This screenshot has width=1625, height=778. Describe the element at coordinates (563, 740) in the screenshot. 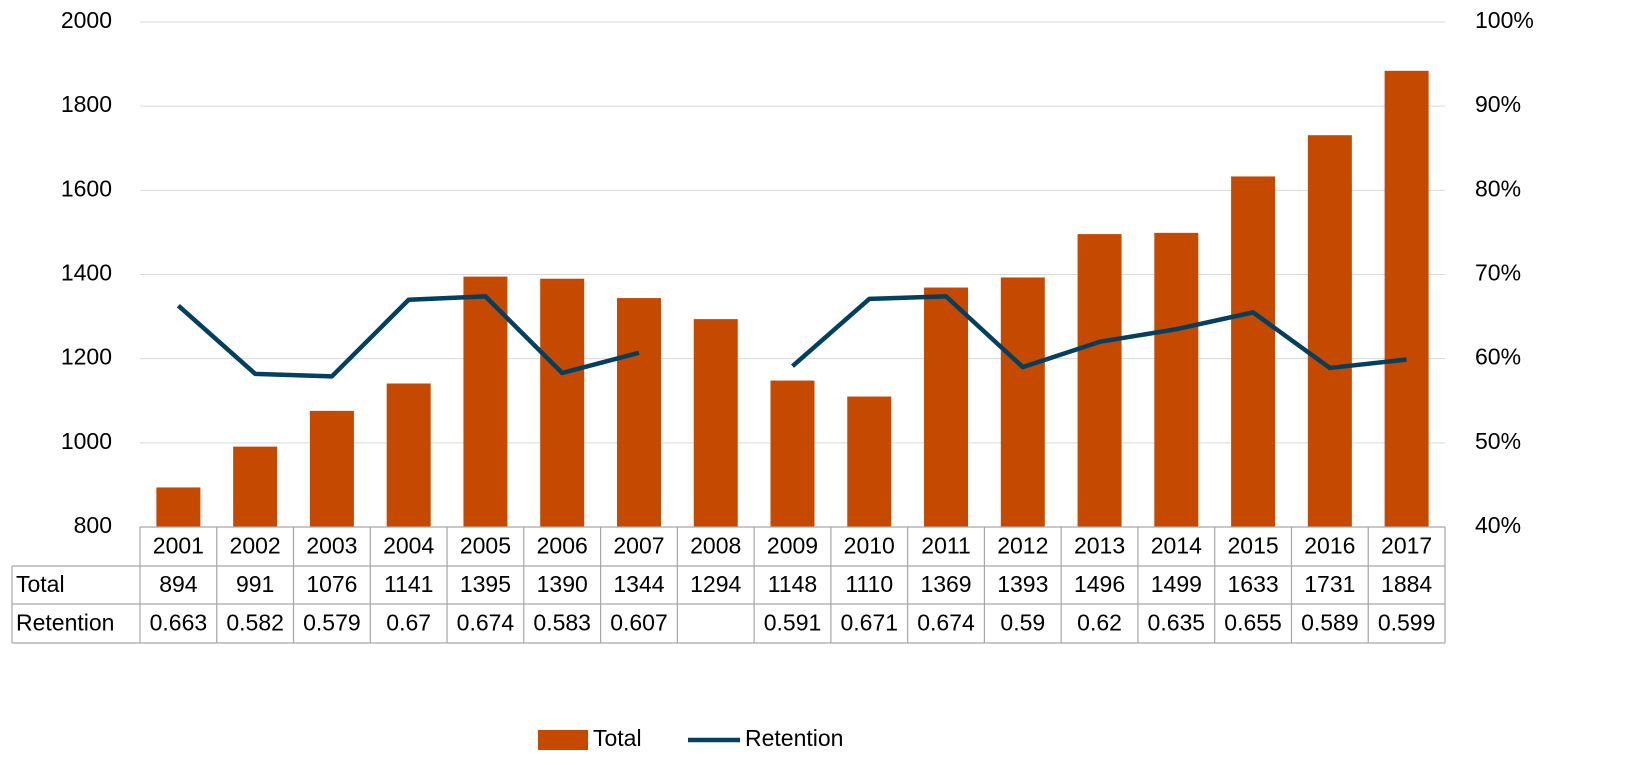

I see `legend-swatch` at that location.